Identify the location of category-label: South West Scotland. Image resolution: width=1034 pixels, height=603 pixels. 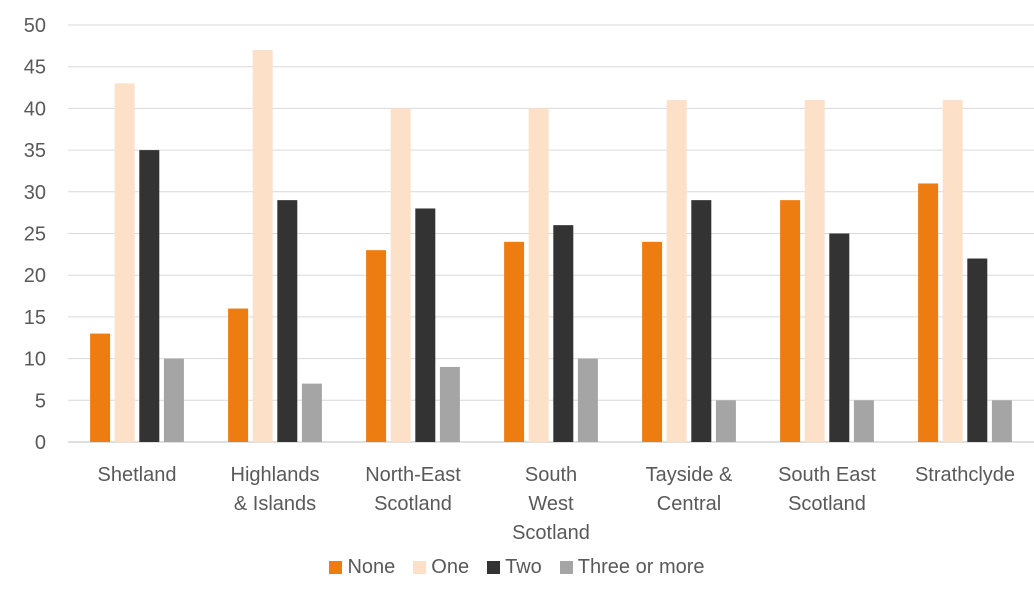
(551, 504).